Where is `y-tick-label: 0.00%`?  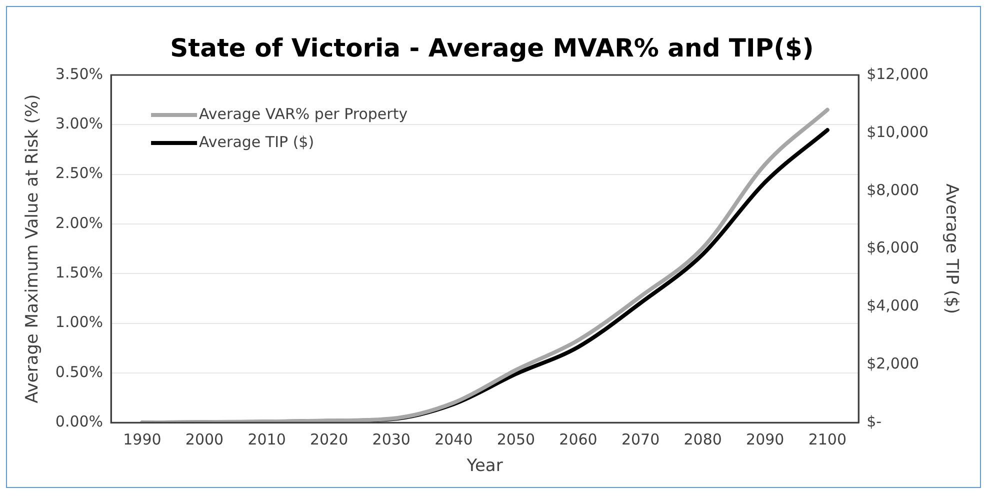
y-tick-label: 0.00% is located at coordinates (79, 421).